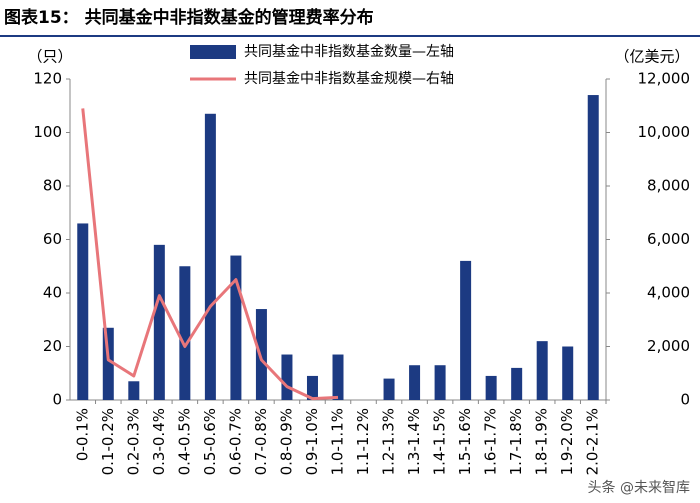  What do you see at coordinates (261, 441) in the screenshot?
I see `x-tick-label: 0.7-0.8%` at bounding box center [261, 441].